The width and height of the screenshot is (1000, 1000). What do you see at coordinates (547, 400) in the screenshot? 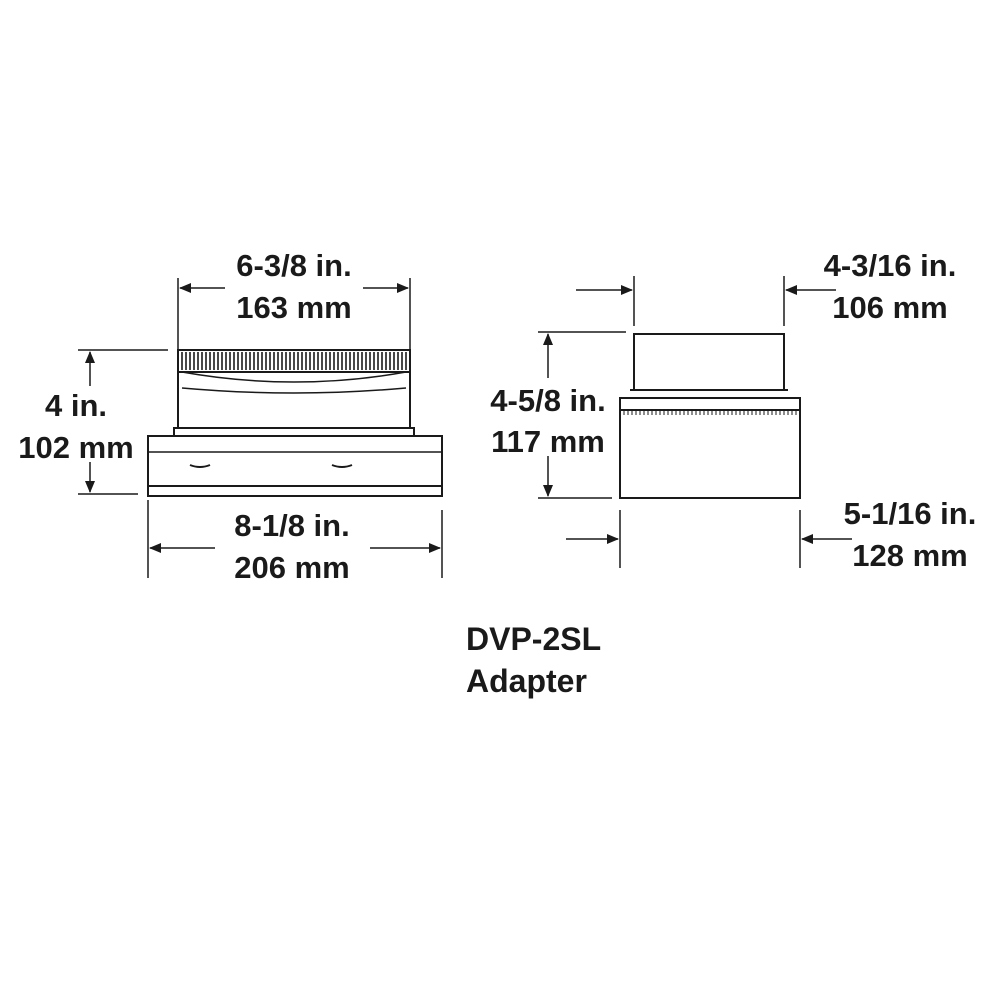
I see `side-height-imperial: 4-5/8 in.` at bounding box center [547, 400].